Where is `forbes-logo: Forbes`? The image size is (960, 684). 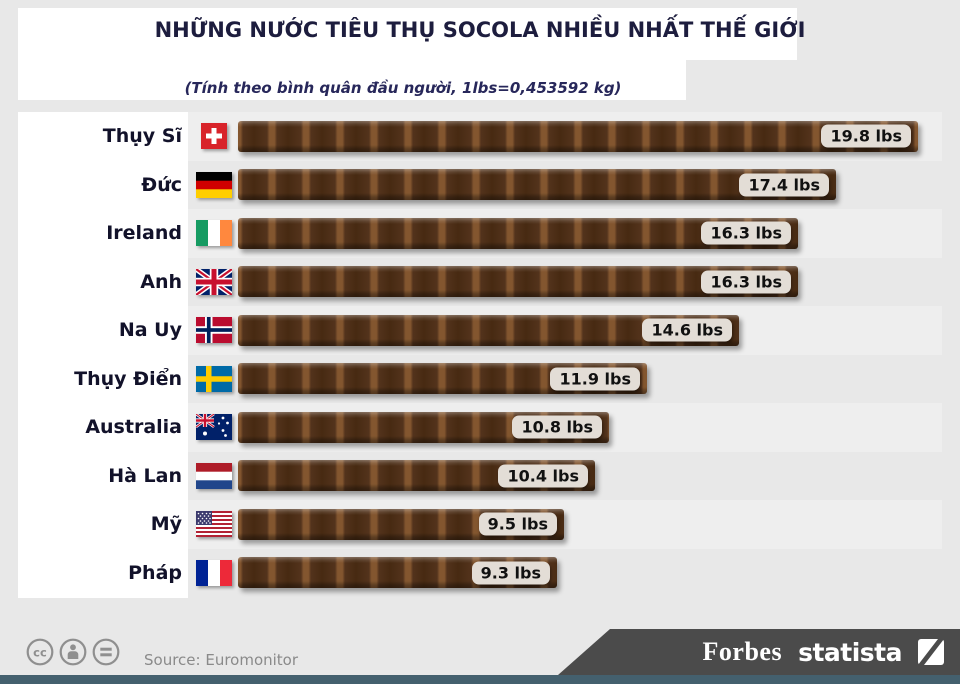
forbes-logo: Forbes is located at coordinates (742, 651).